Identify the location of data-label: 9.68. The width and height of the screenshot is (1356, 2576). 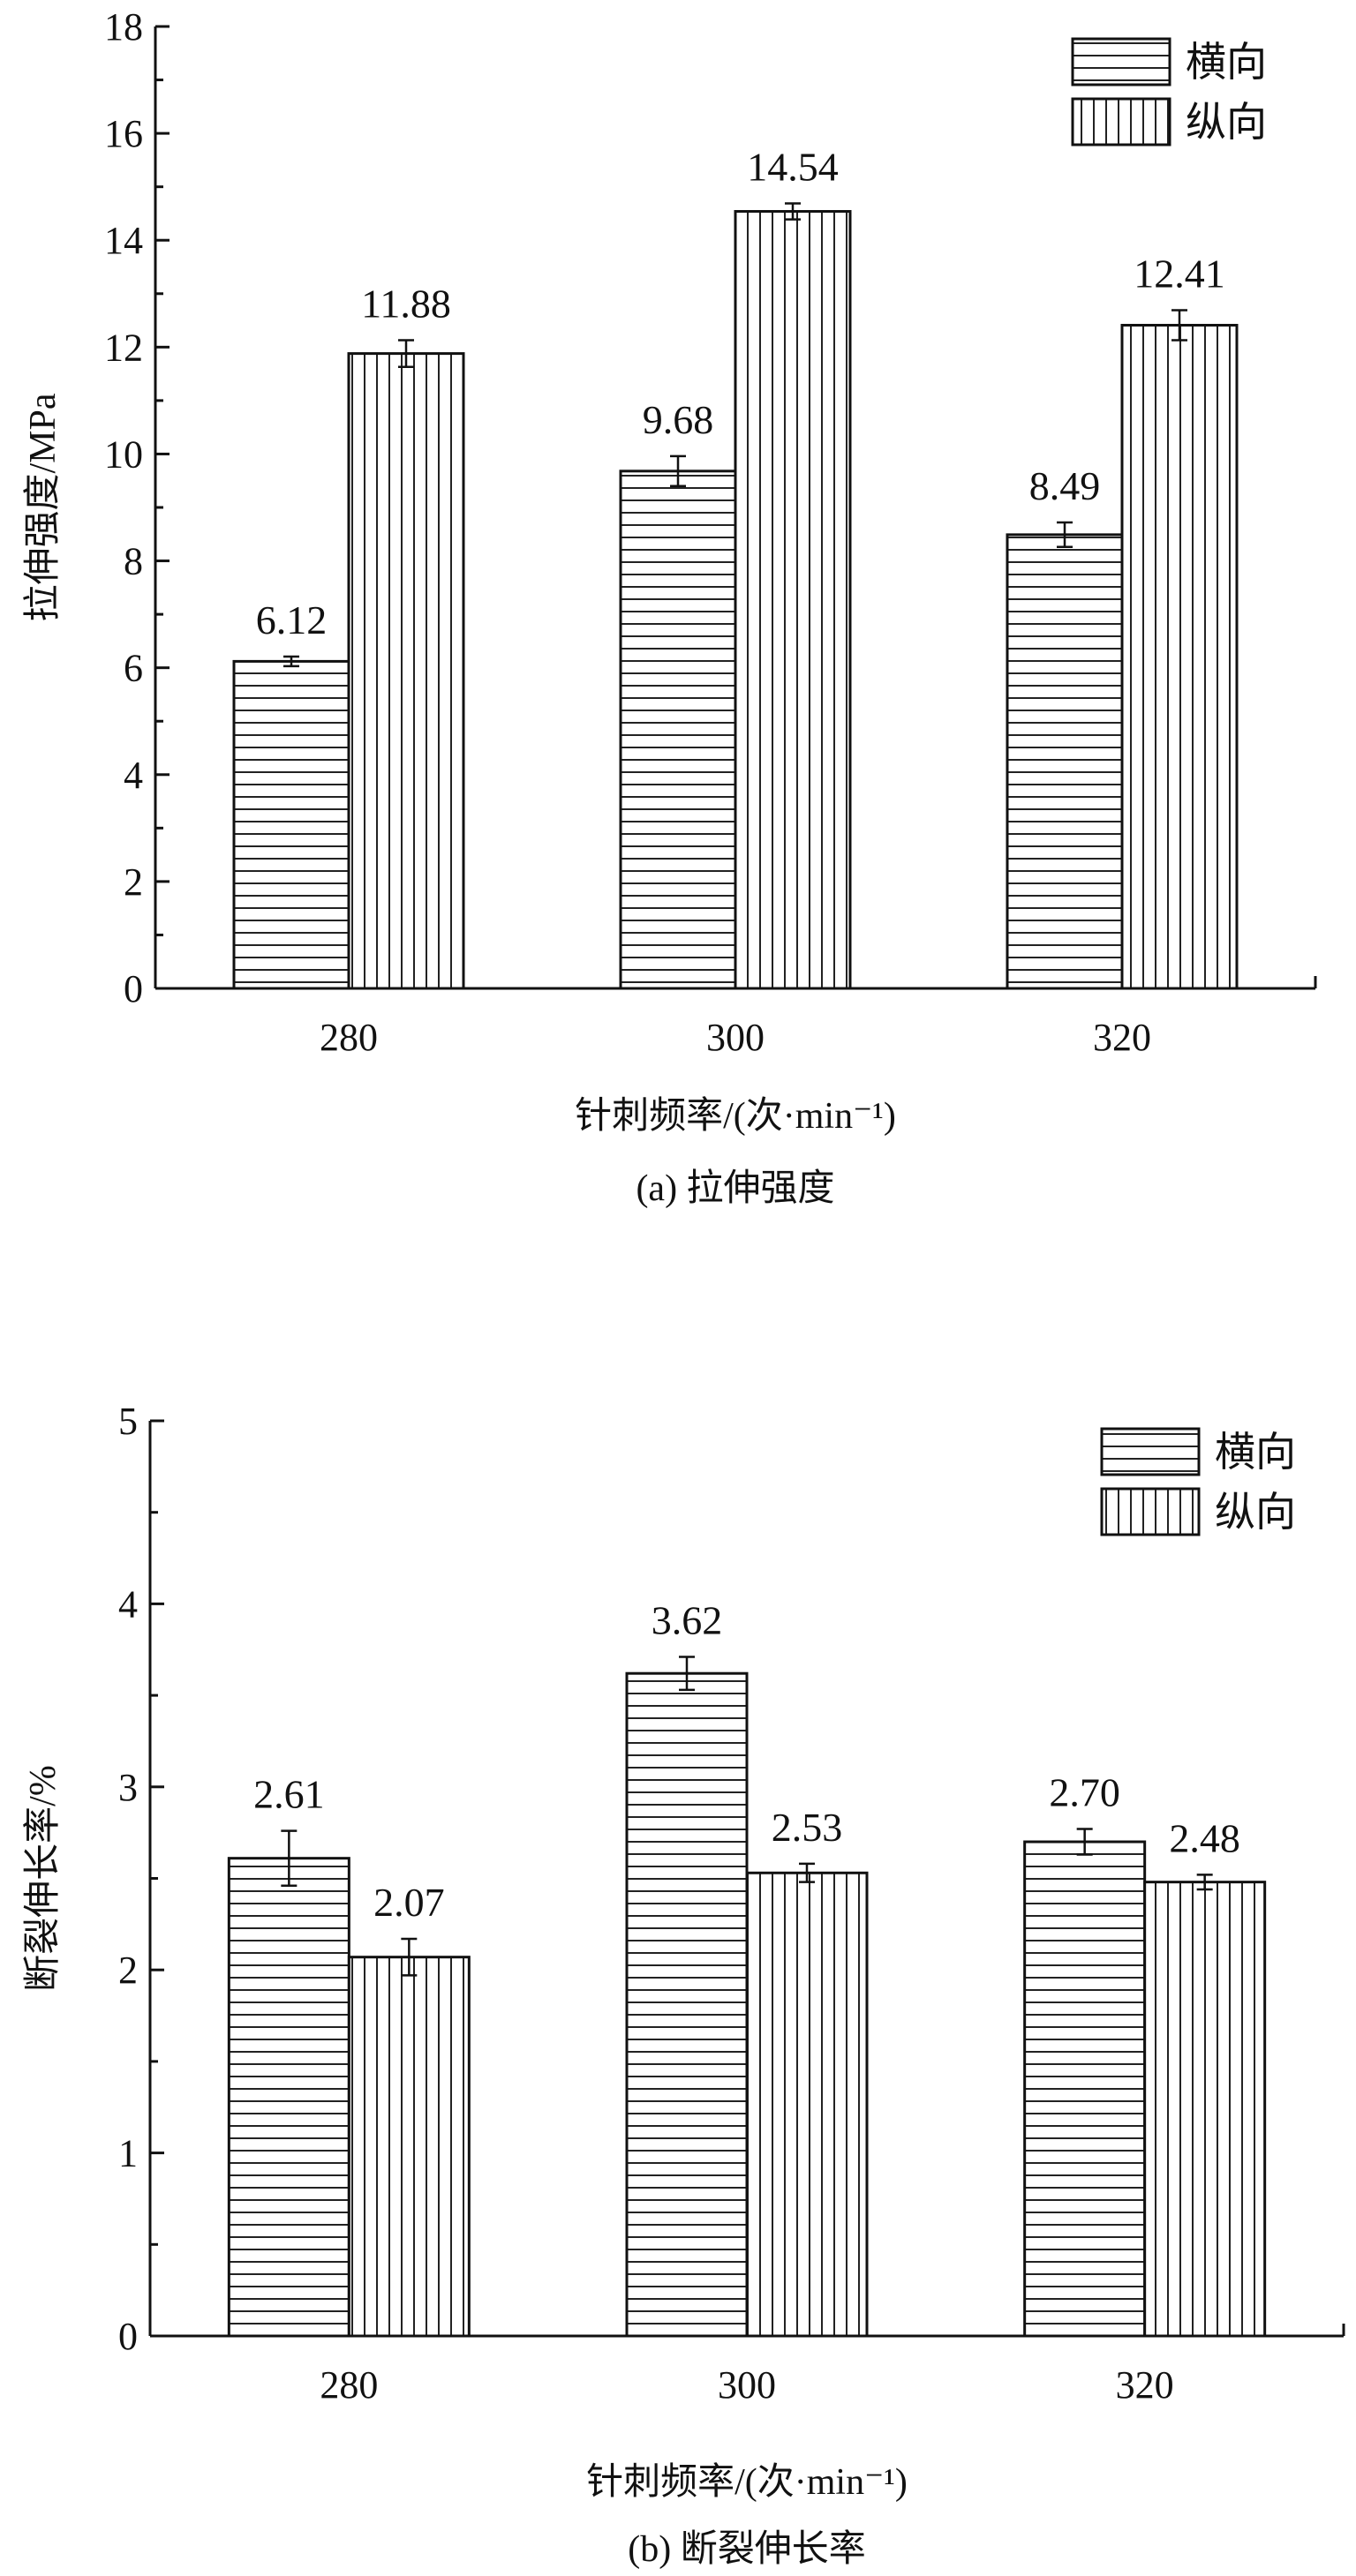
(678, 419).